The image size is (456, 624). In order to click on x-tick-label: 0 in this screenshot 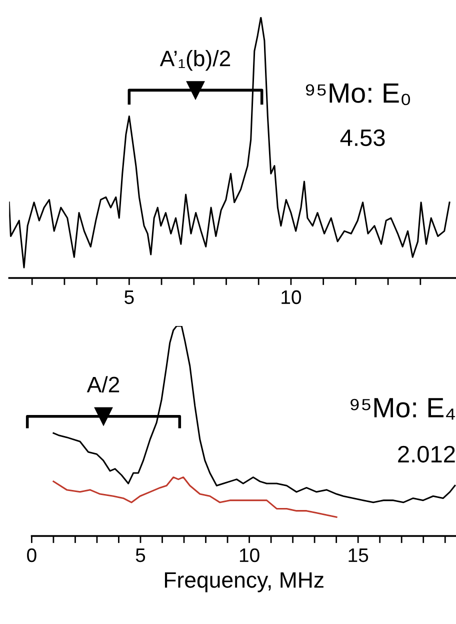, I will do `click(31, 555)`.